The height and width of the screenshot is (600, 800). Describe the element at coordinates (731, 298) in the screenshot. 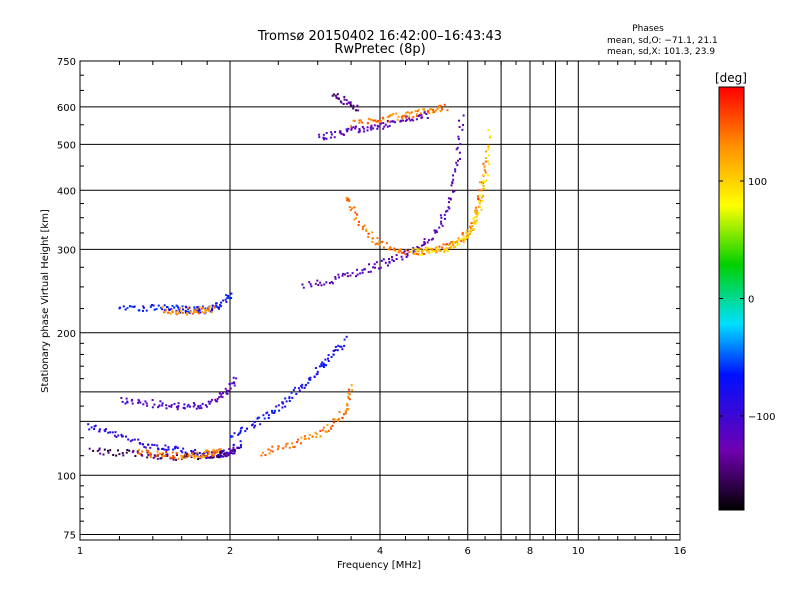

I see `colorbar-gradient` at that location.